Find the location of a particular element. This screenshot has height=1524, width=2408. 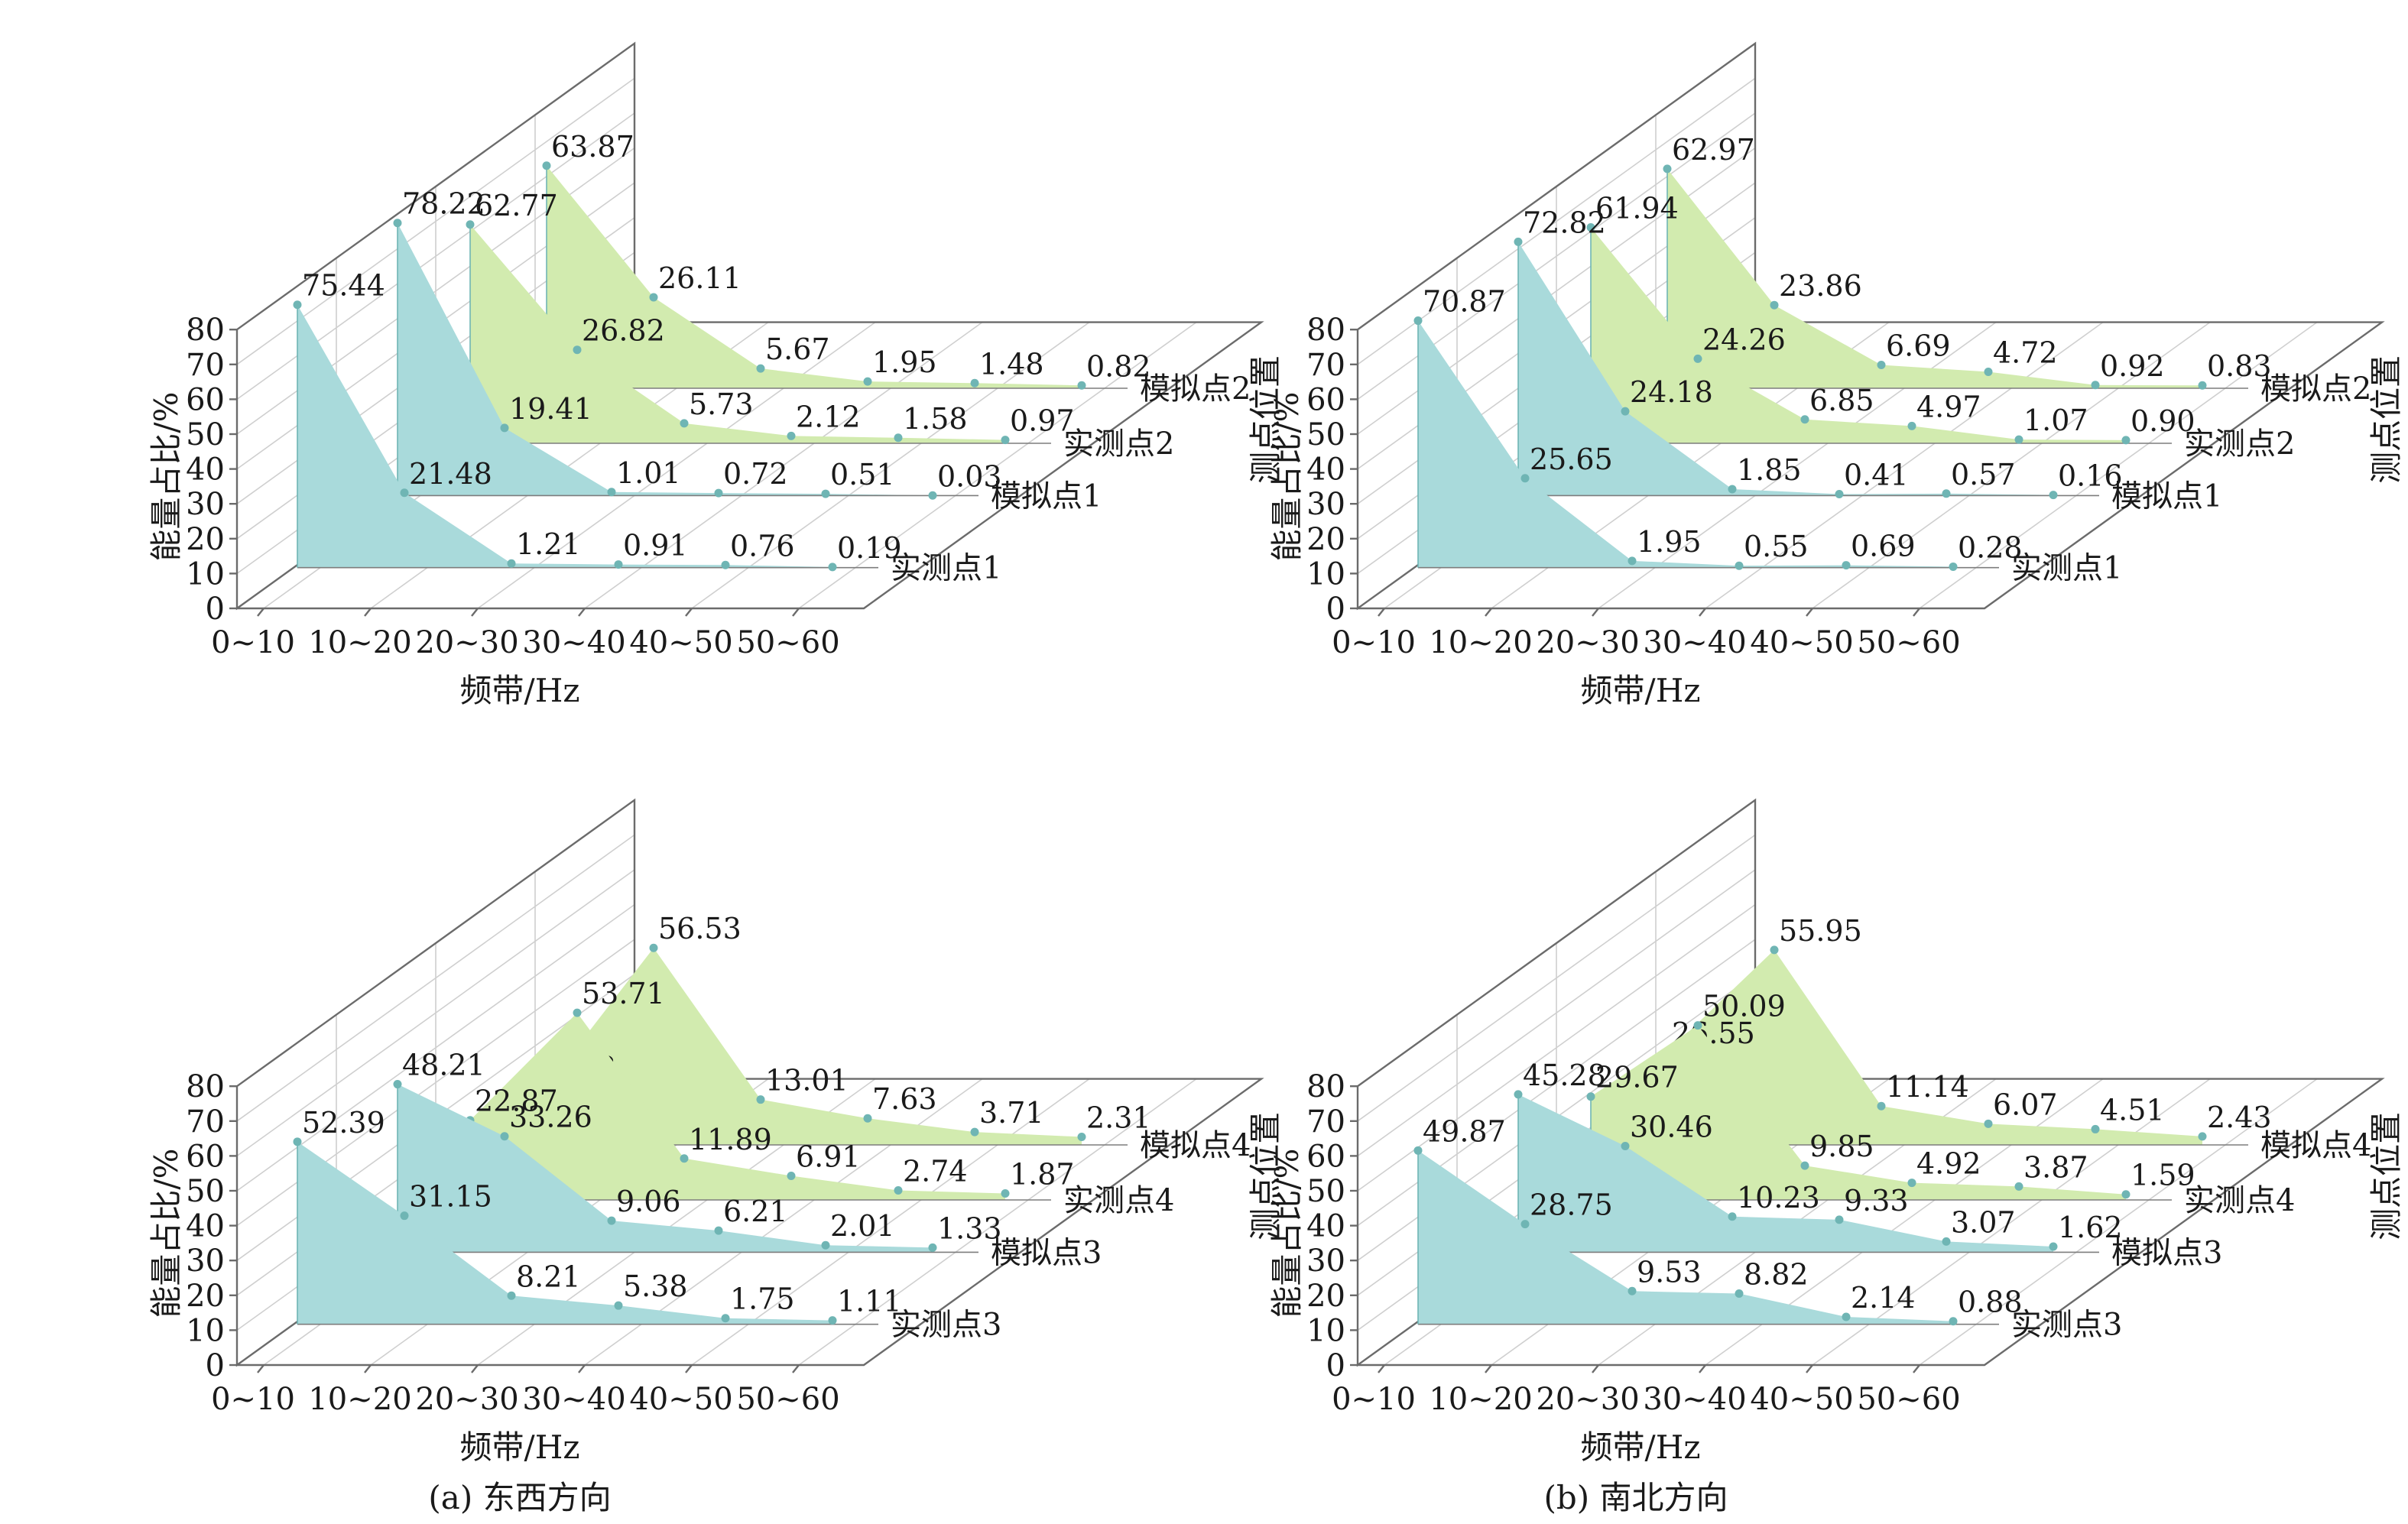

x-tick-label: 50~60 is located at coordinates (1909, 1399).